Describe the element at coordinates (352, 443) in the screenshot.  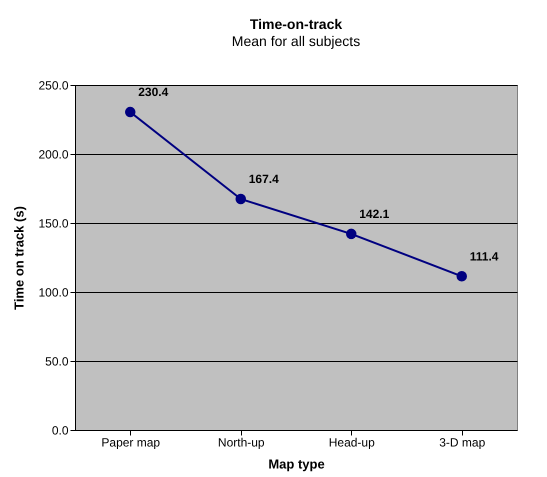
I see `x-tick-label: Head-up` at that location.